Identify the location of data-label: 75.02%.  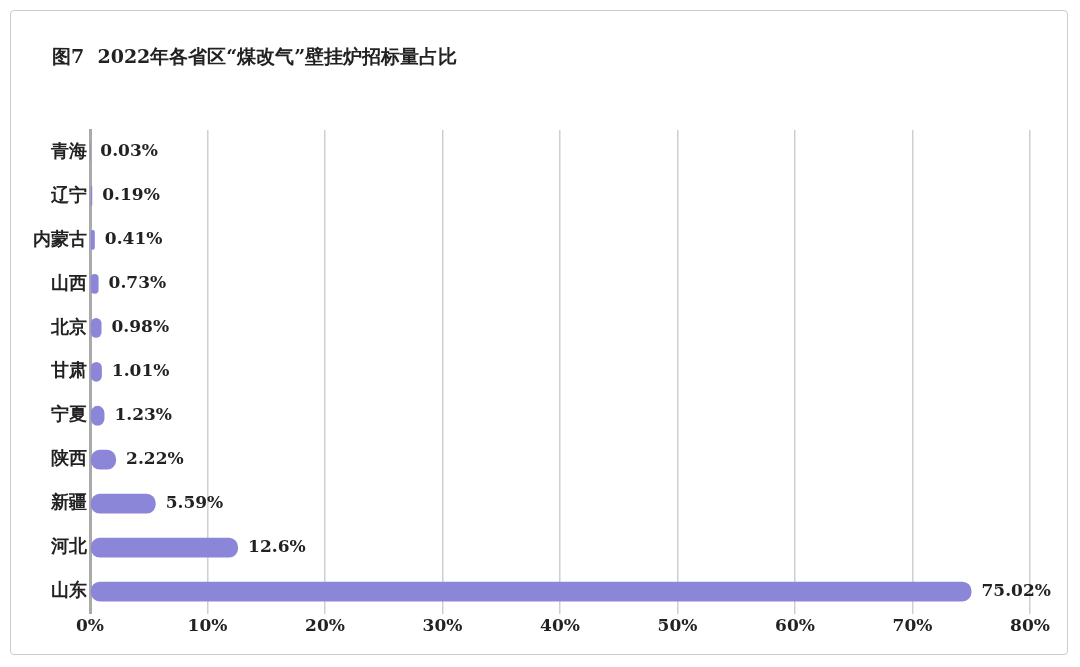
(1016, 590).